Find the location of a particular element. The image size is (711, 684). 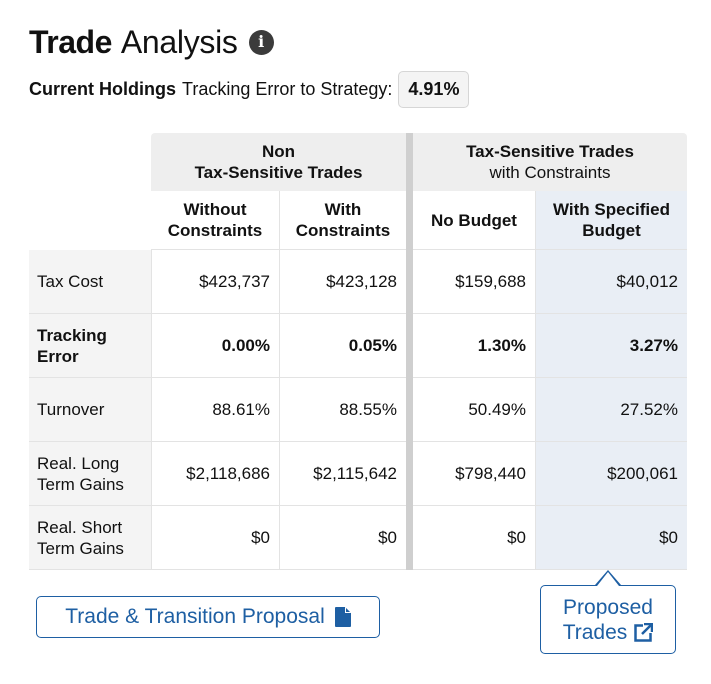

row-label: Turnover is located at coordinates (90, 409).